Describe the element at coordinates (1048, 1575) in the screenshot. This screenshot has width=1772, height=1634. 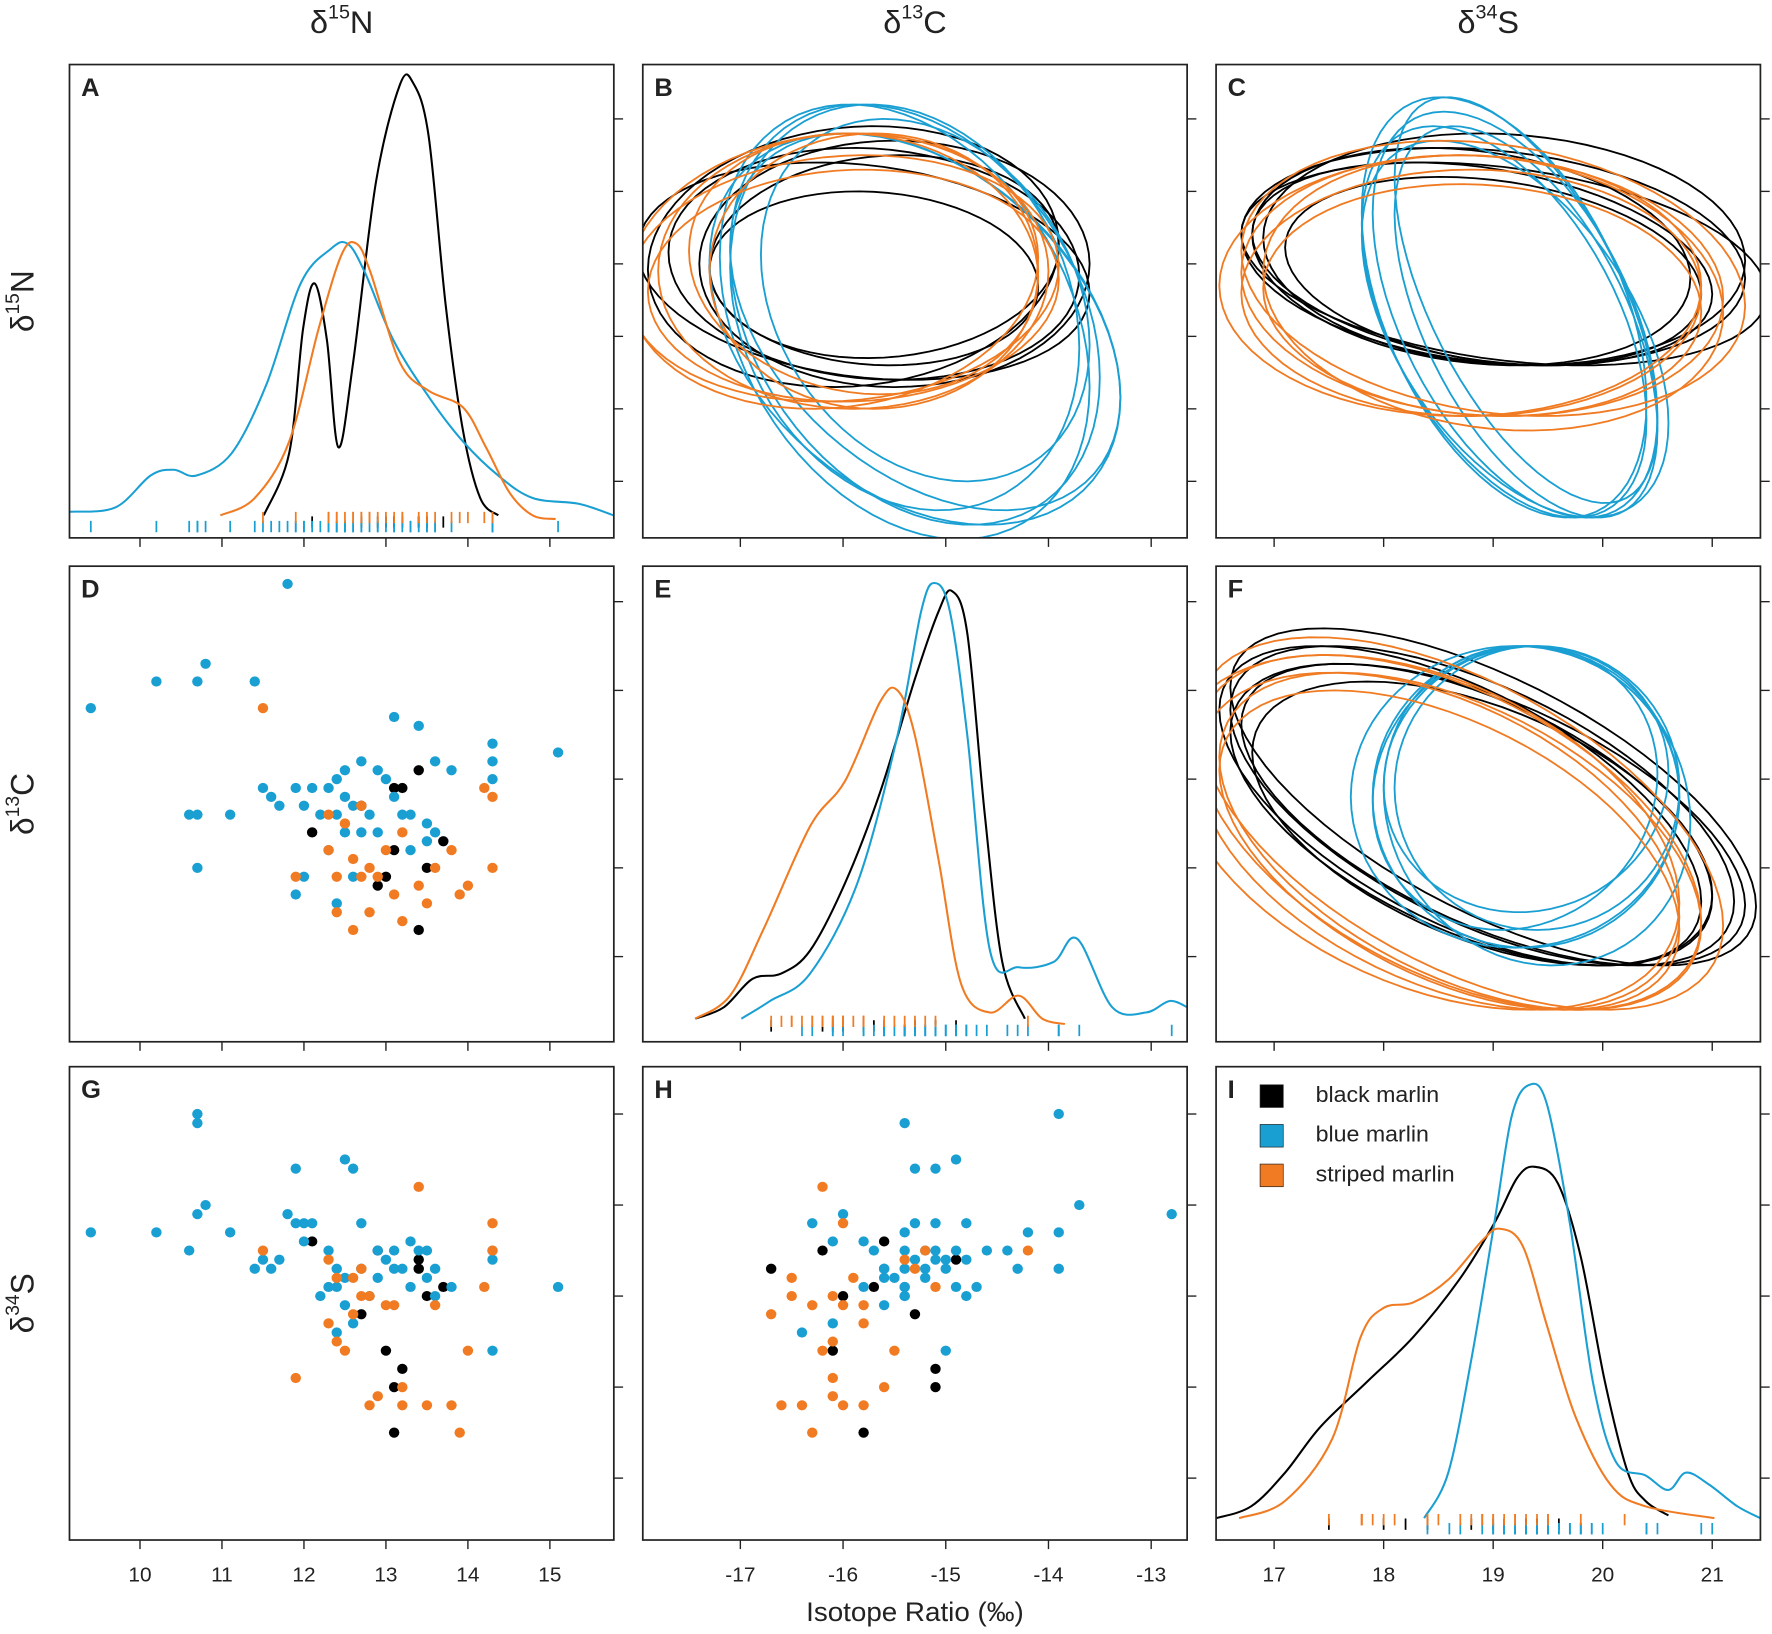
I see `x-tick-label: -14` at that location.